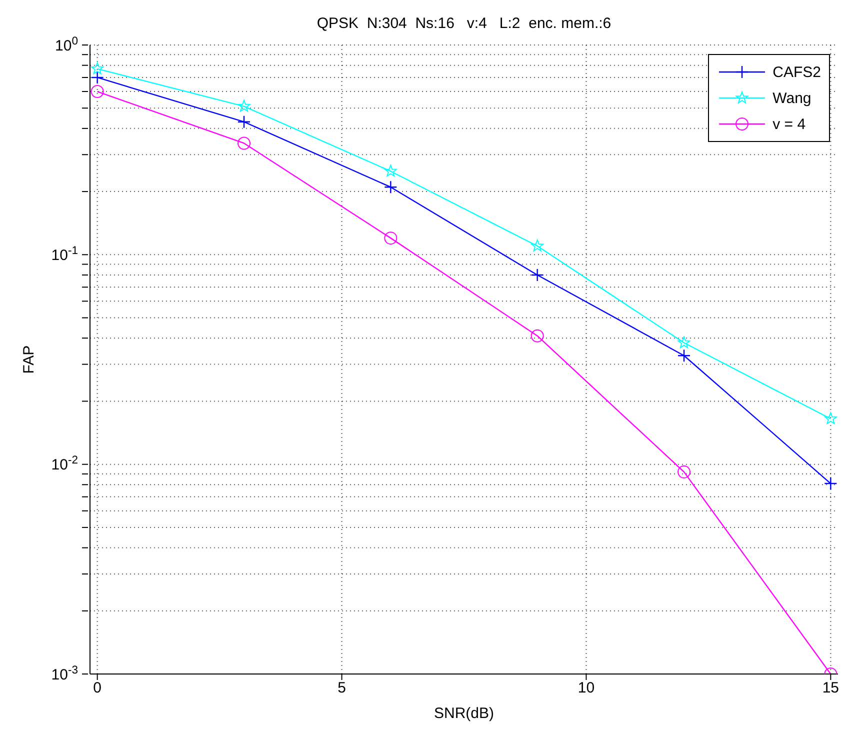 The height and width of the screenshot is (740, 854). What do you see at coordinates (97, 688) in the screenshot?
I see `x-tick-label: 0` at bounding box center [97, 688].